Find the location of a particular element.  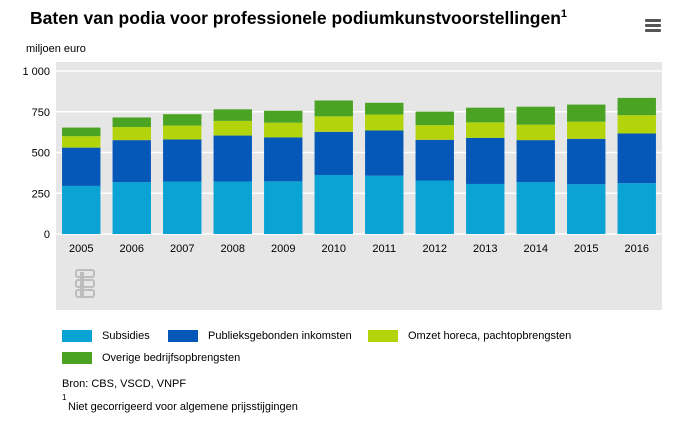

y-tick-label: 1 000 is located at coordinates (36, 72).